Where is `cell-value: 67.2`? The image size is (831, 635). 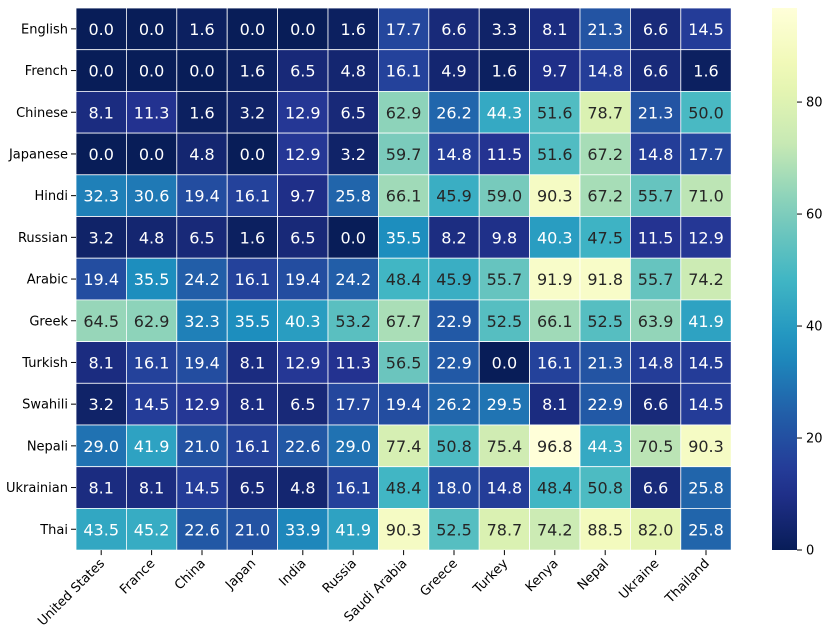
cell-value: 67.2 is located at coordinates (605, 154).